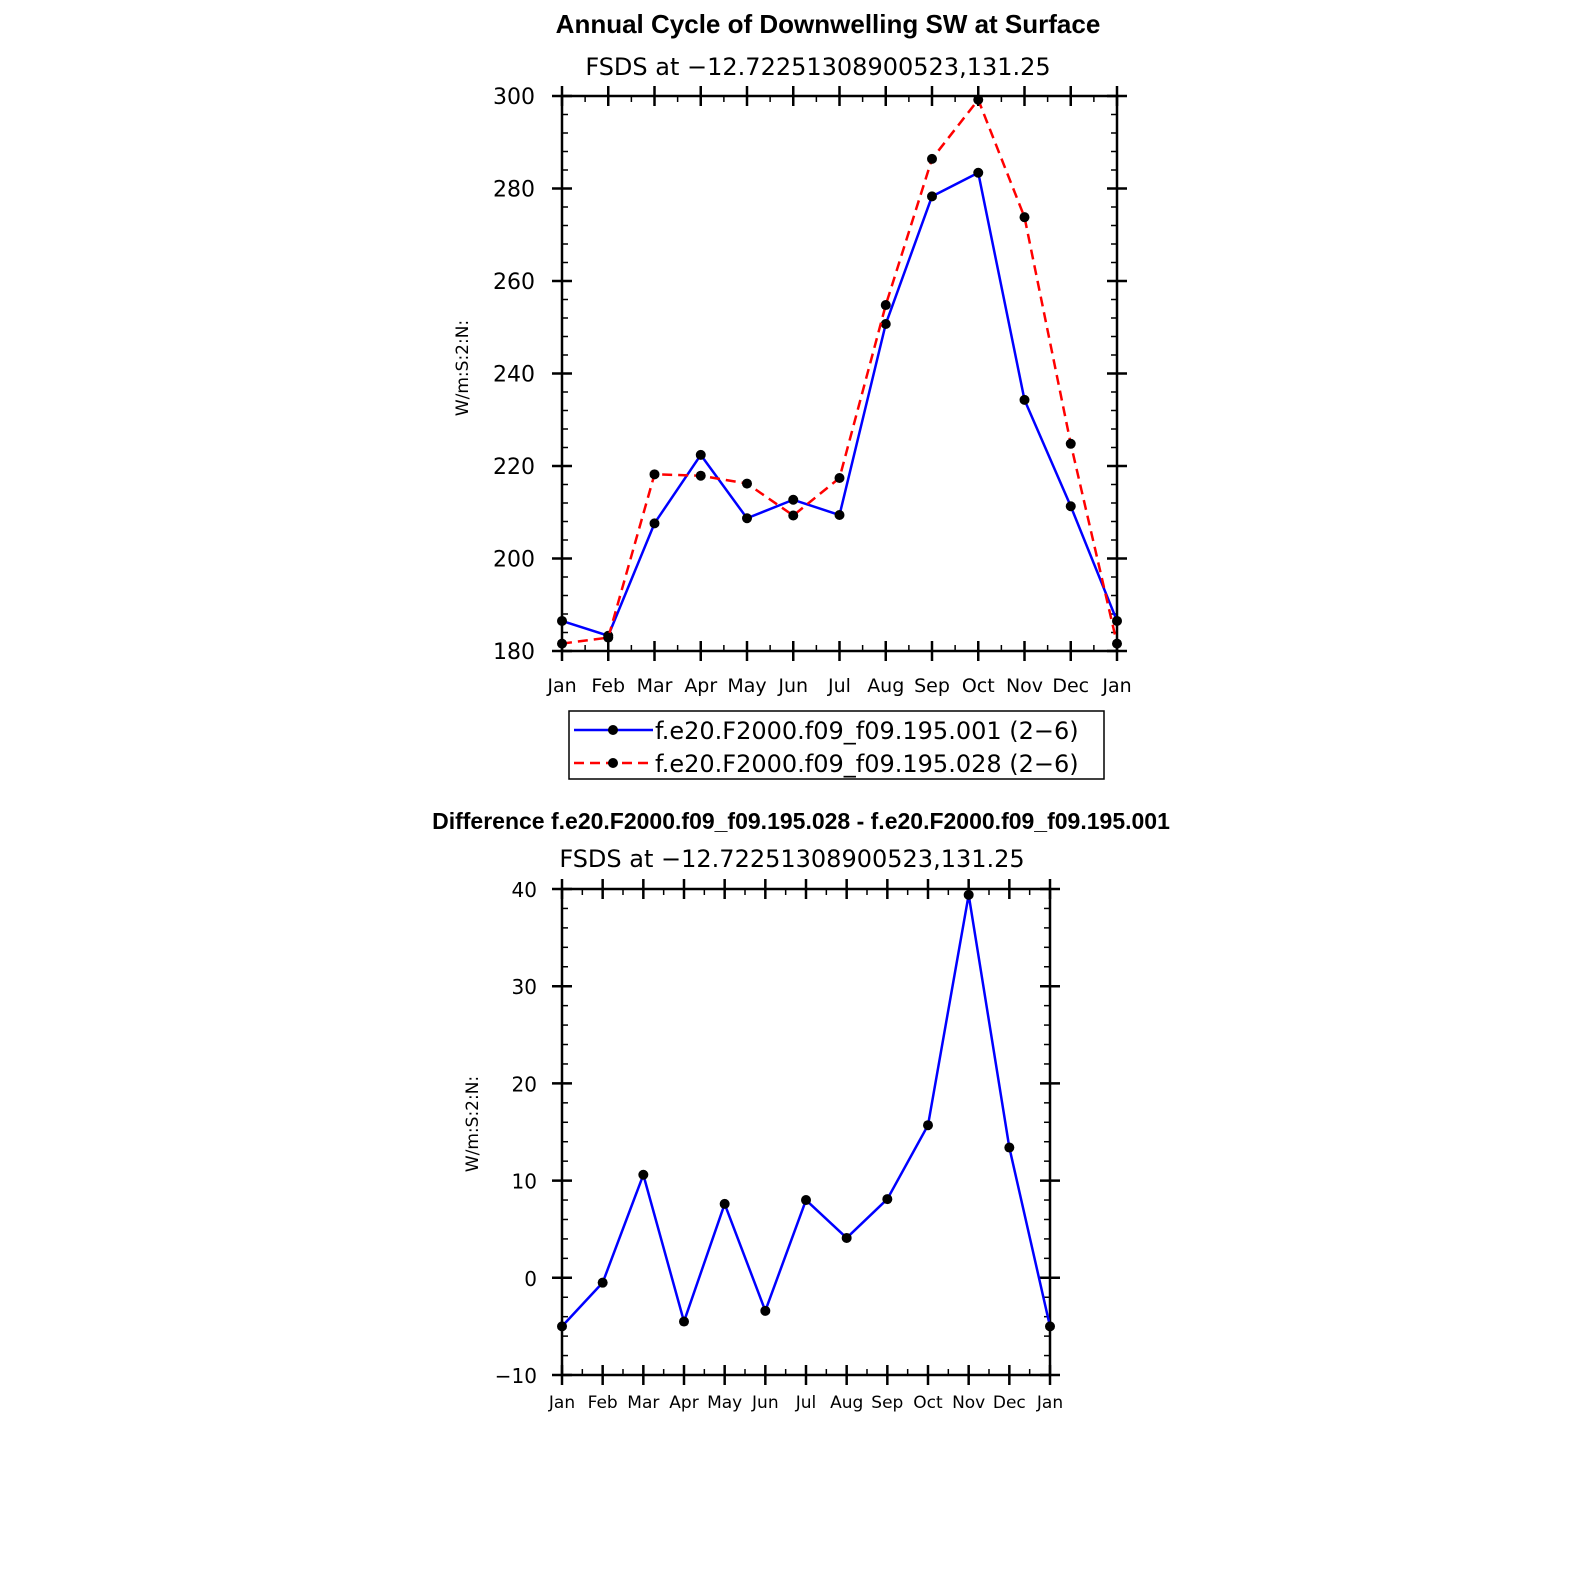  I want to click on legend-marker-red, so click(613, 763).